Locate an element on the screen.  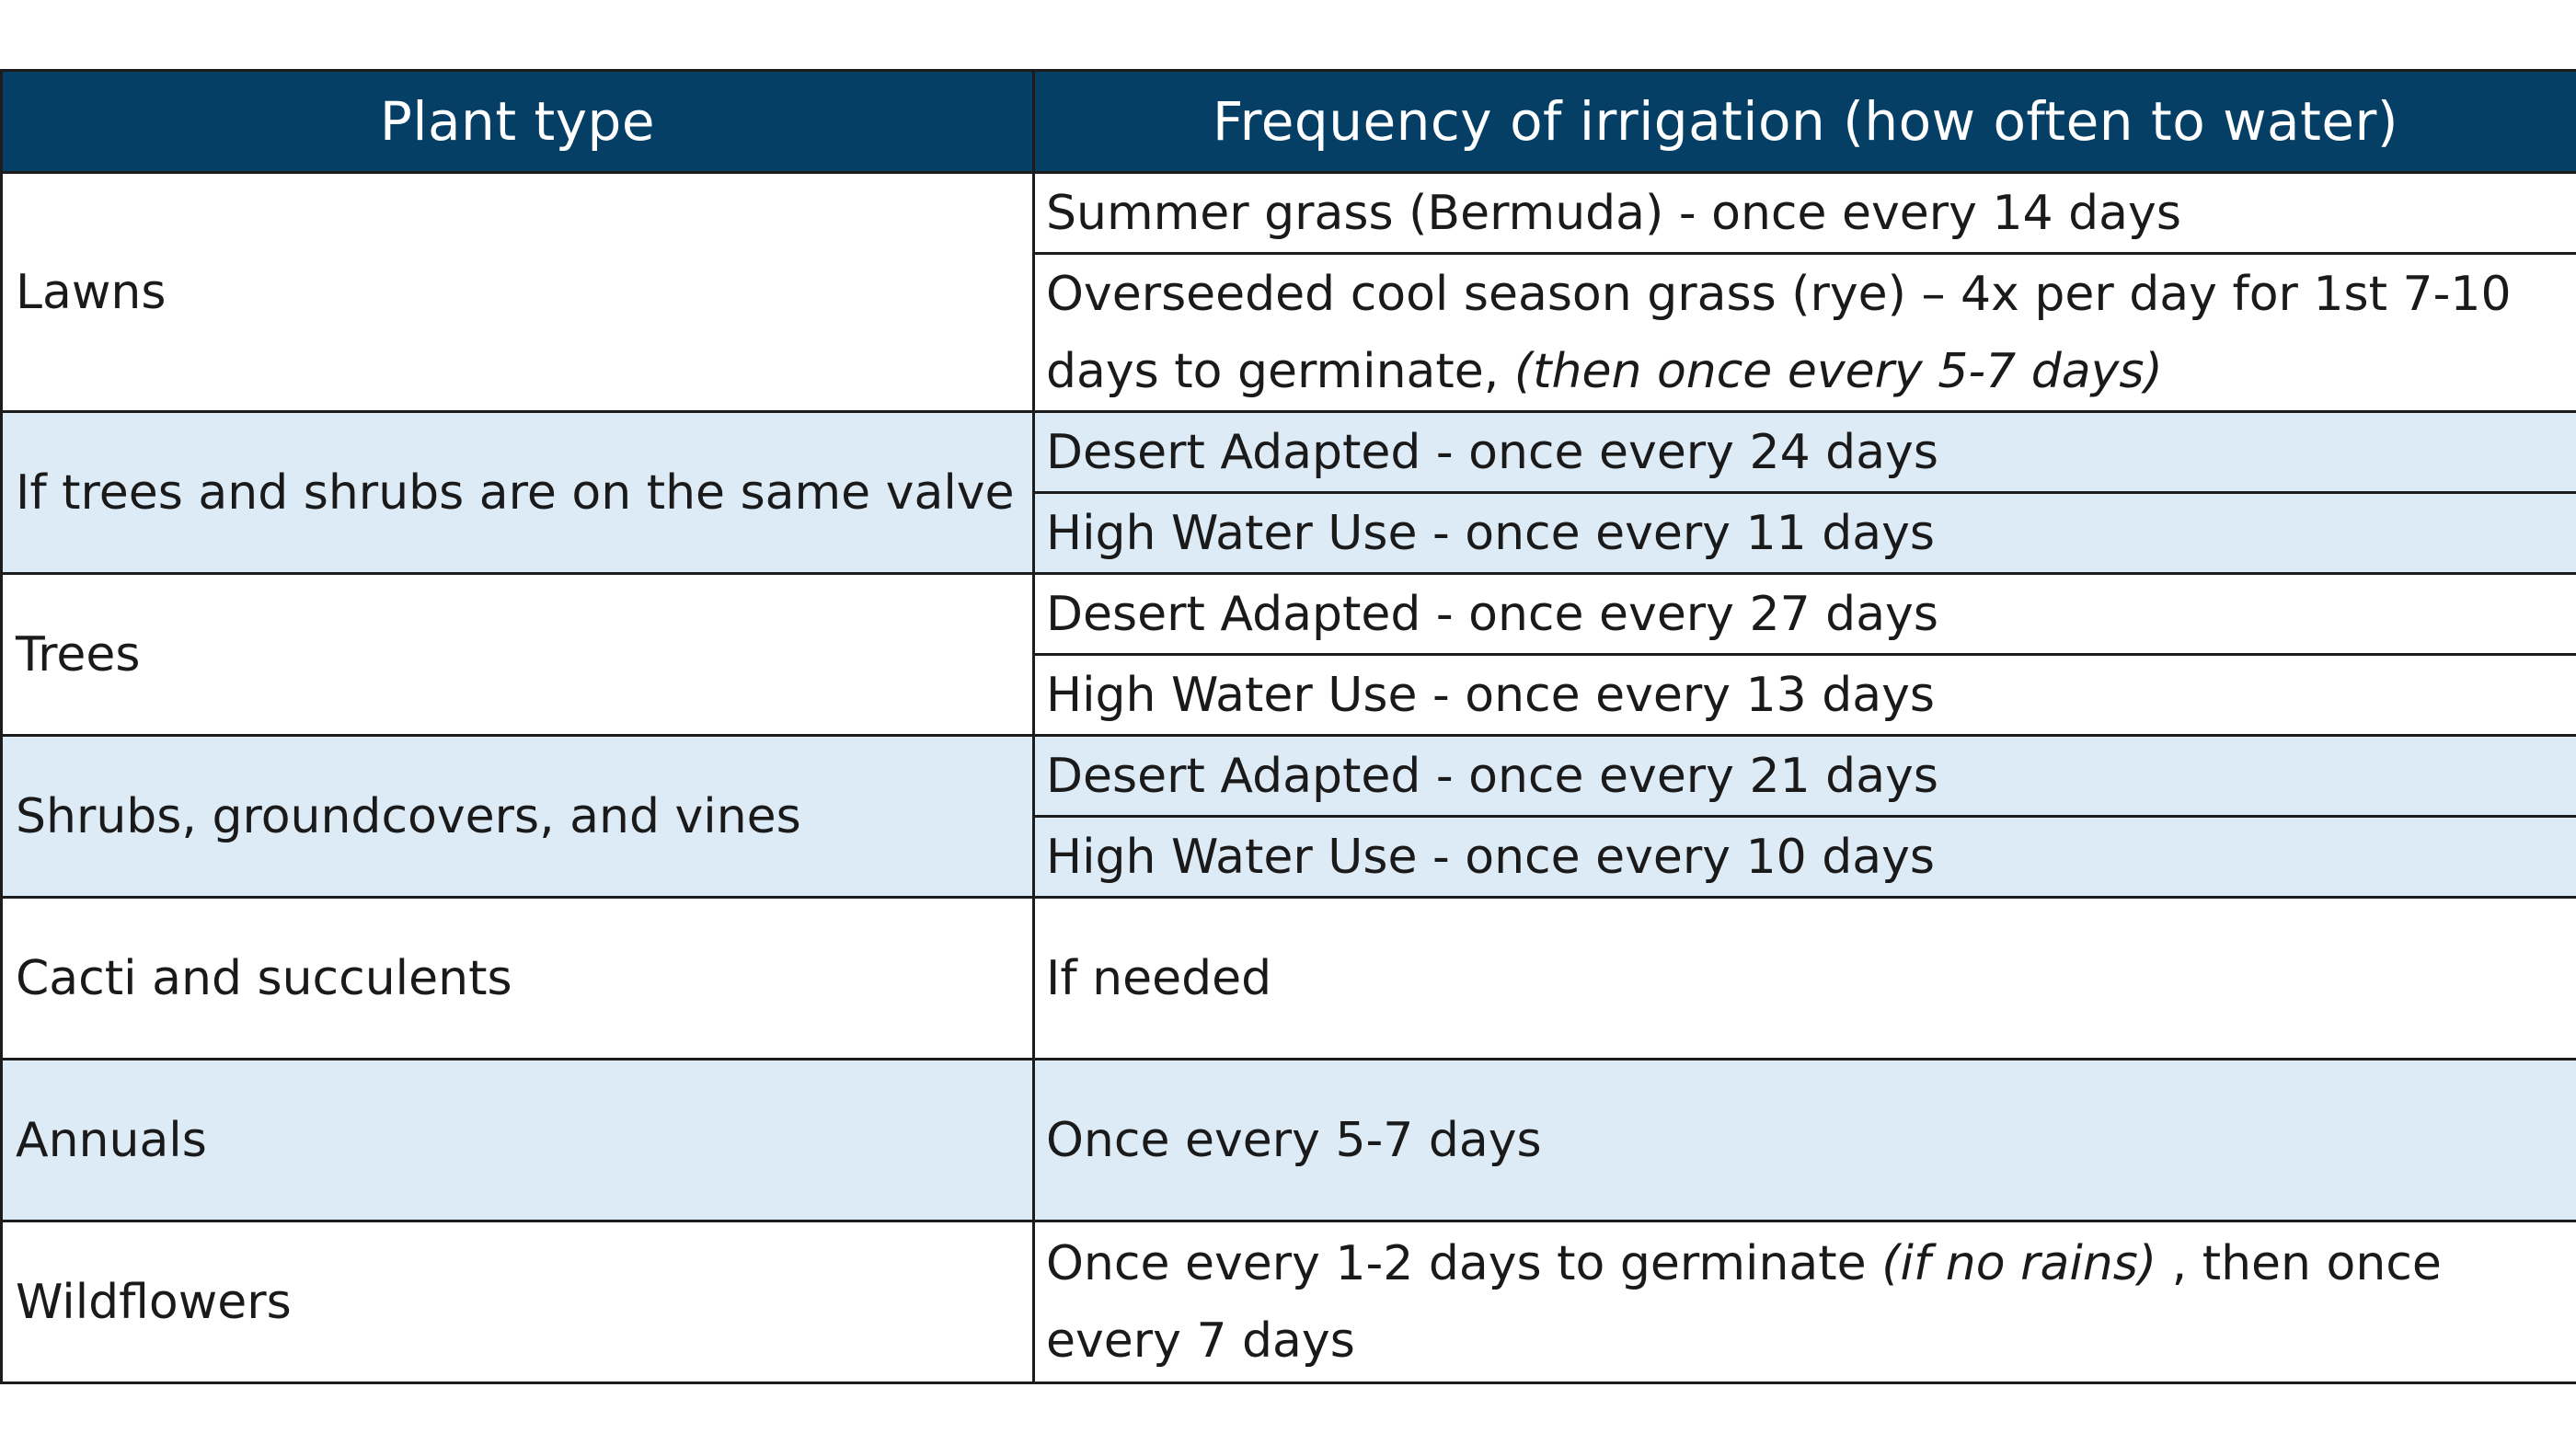
header-plant-type: Plant type is located at coordinates (517, 121).